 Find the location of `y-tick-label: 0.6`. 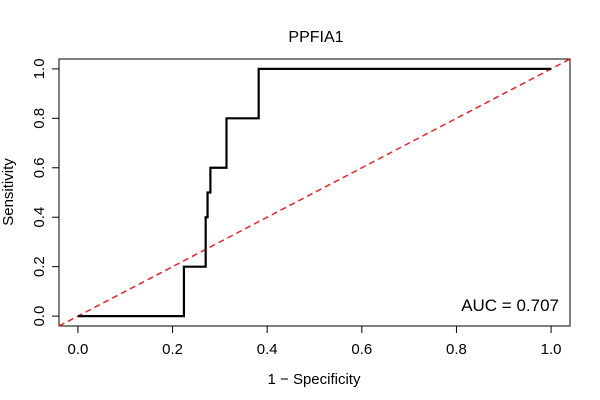

y-tick-label: 0.6 is located at coordinates (39, 167).